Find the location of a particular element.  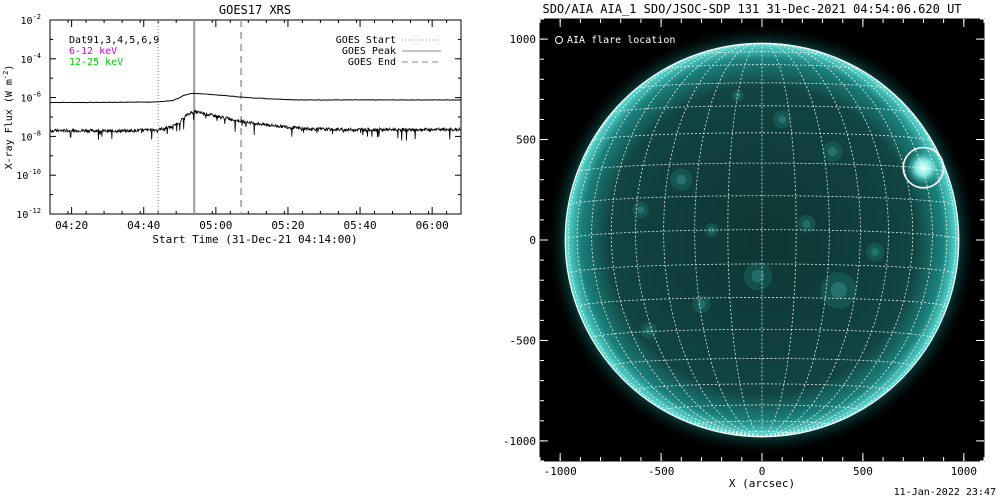

aia-y-tick-label: -1000 is located at coordinates (519, 441).